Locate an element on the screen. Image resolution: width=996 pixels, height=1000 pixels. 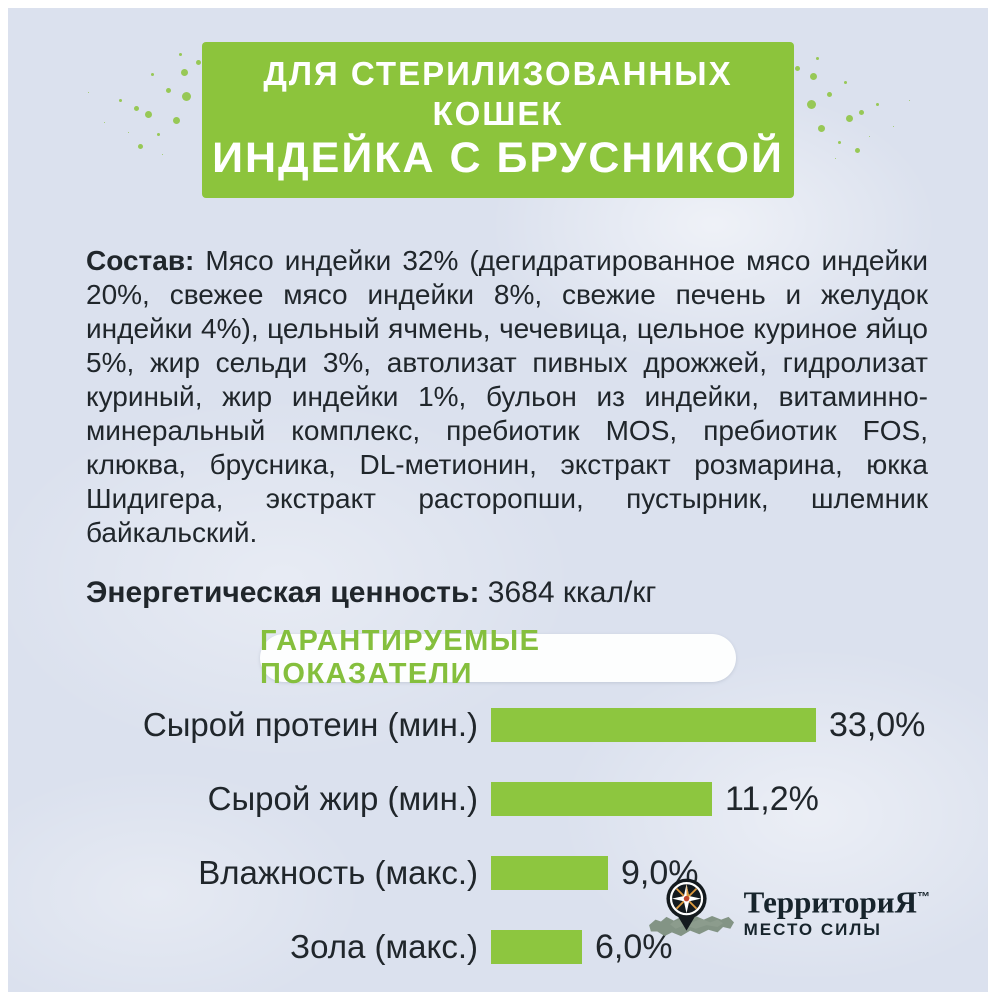
bar-value: 11,2% is located at coordinates (772, 798).